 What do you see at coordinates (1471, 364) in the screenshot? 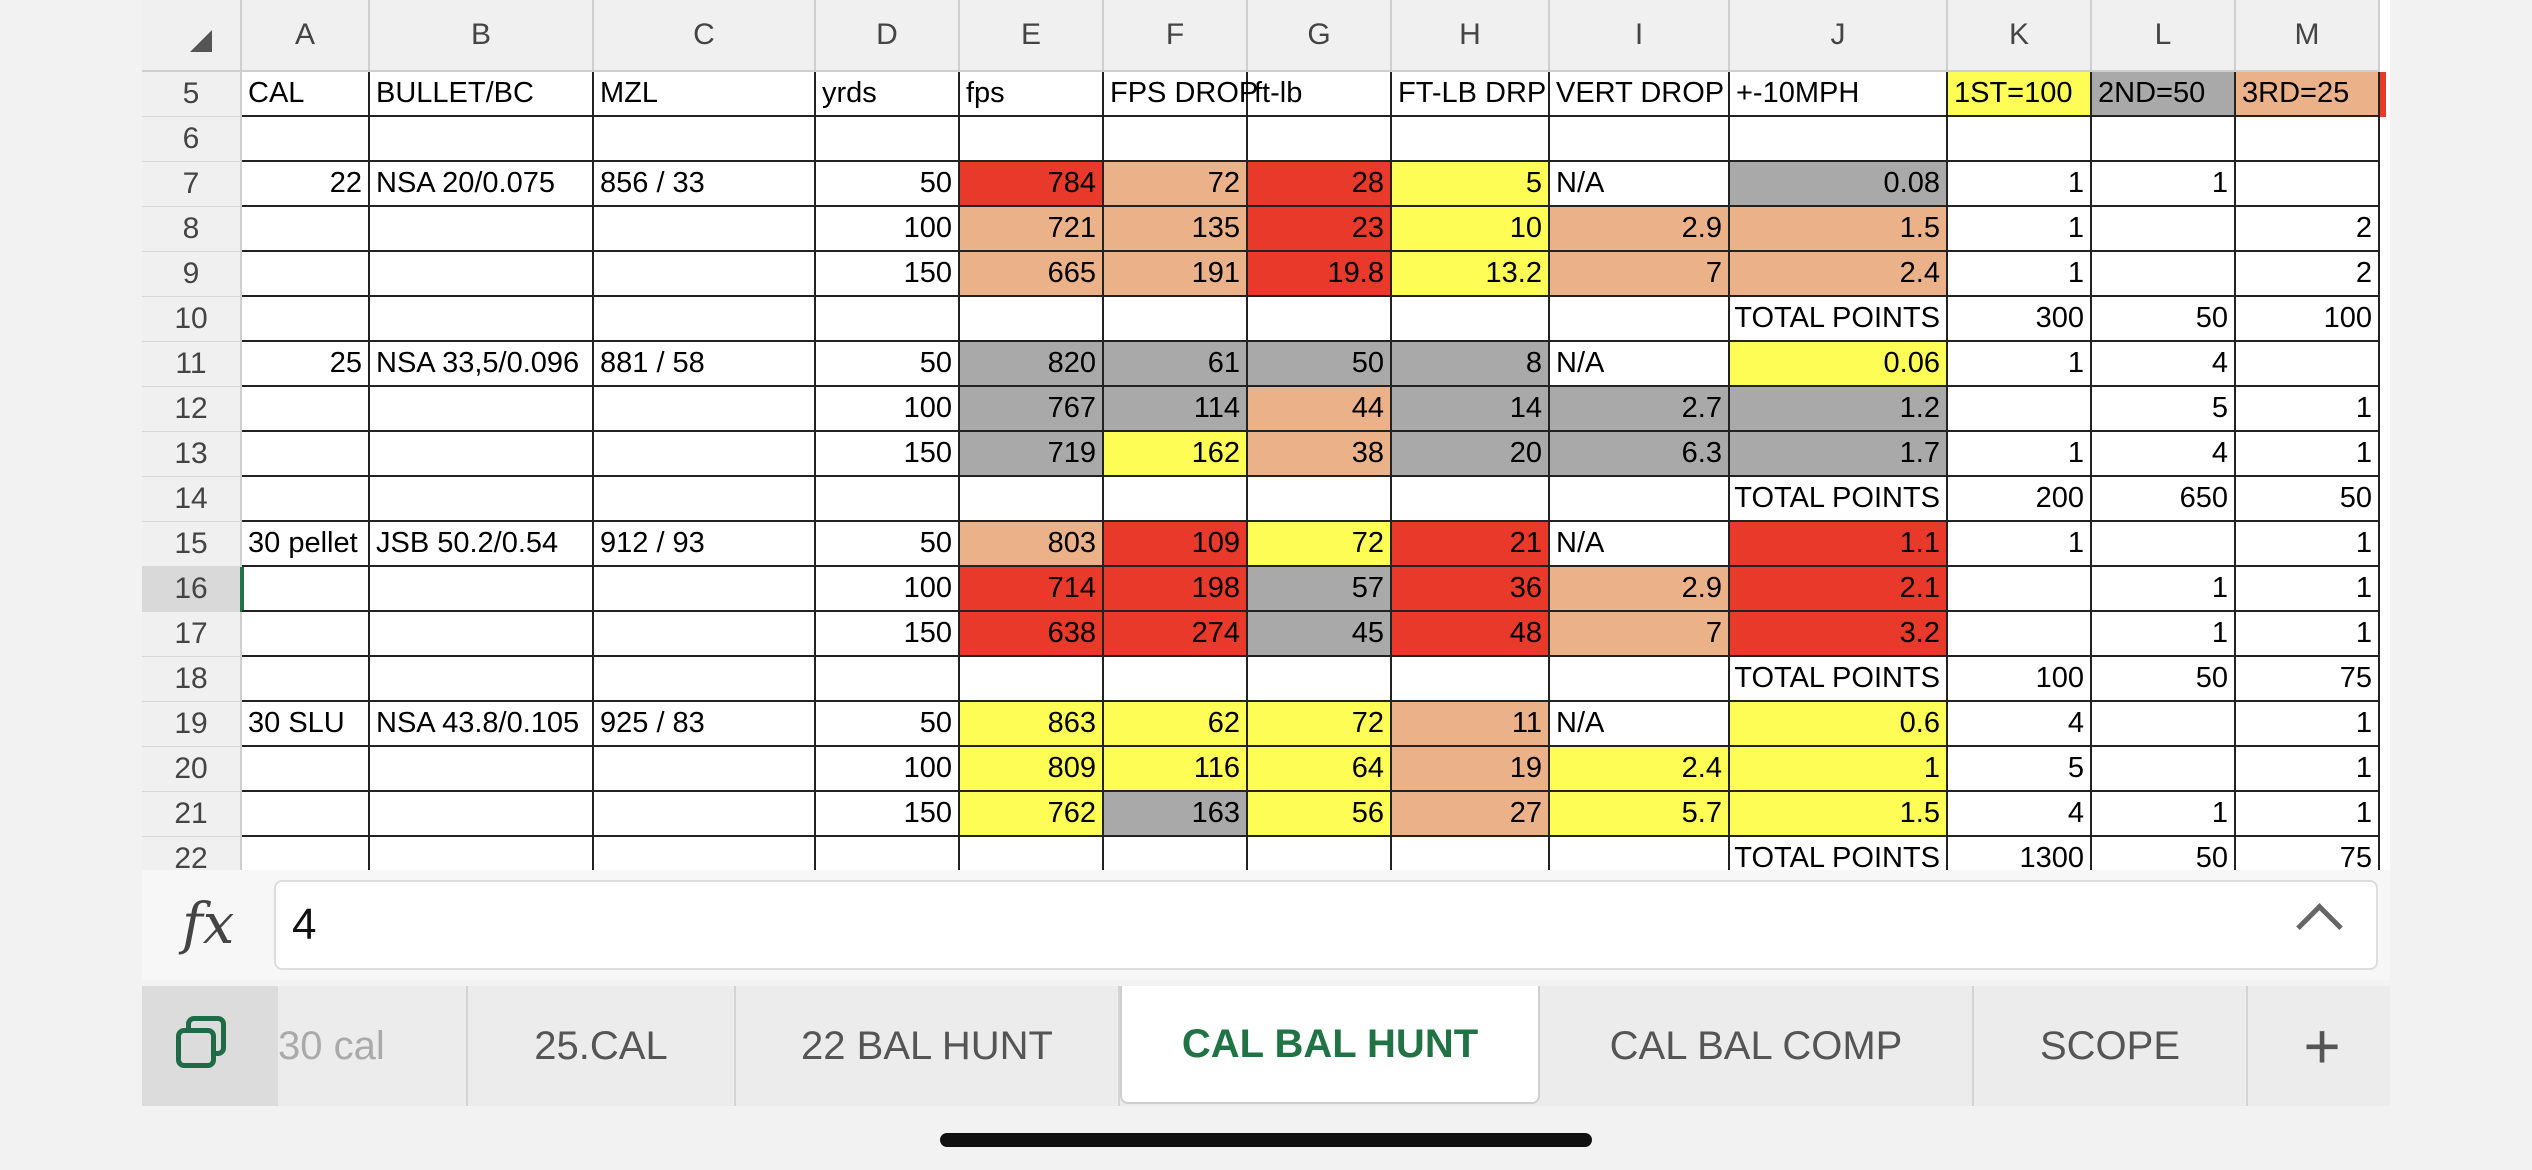
I see `cell-h11: 8` at bounding box center [1471, 364].